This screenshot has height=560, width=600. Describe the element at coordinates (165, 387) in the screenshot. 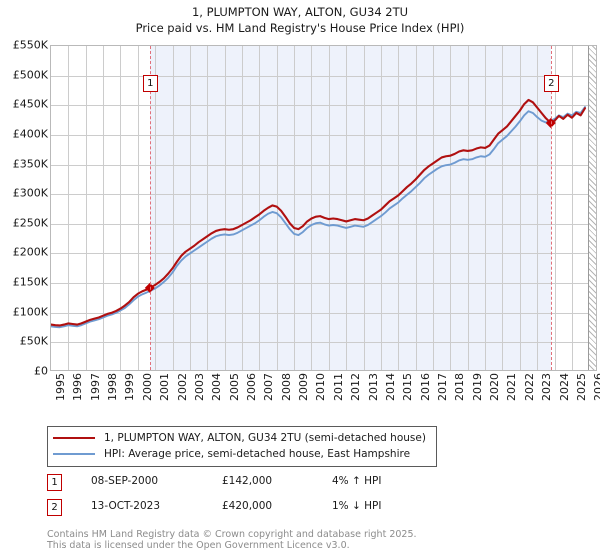

I see `x-axis-tick-label: 2001` at that location.